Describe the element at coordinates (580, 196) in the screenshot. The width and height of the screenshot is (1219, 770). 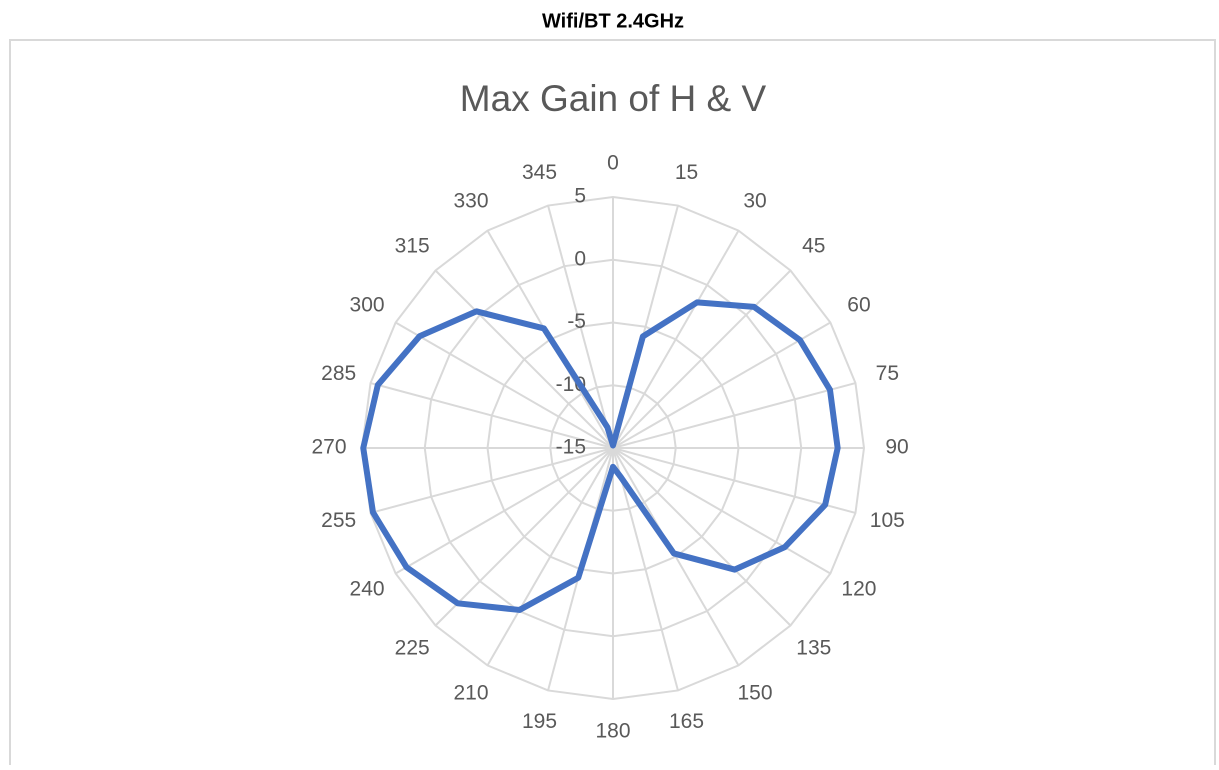
I see `r-tick-label: 5` at that location.